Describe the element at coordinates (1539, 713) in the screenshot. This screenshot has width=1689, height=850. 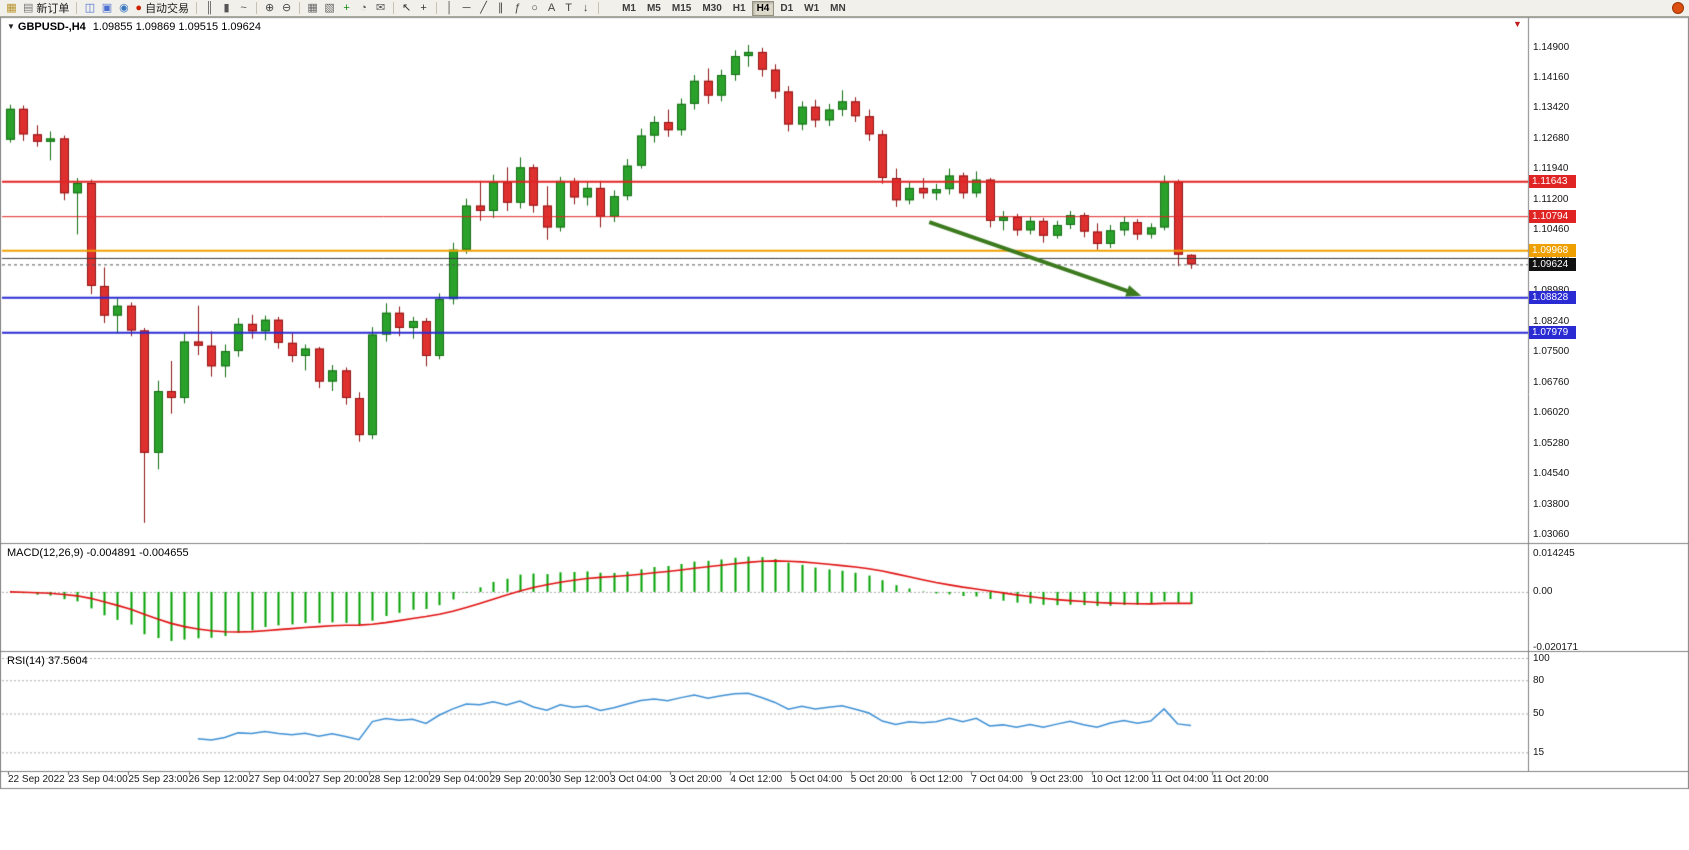
I see `rsi-axis-label: 50` at that location.